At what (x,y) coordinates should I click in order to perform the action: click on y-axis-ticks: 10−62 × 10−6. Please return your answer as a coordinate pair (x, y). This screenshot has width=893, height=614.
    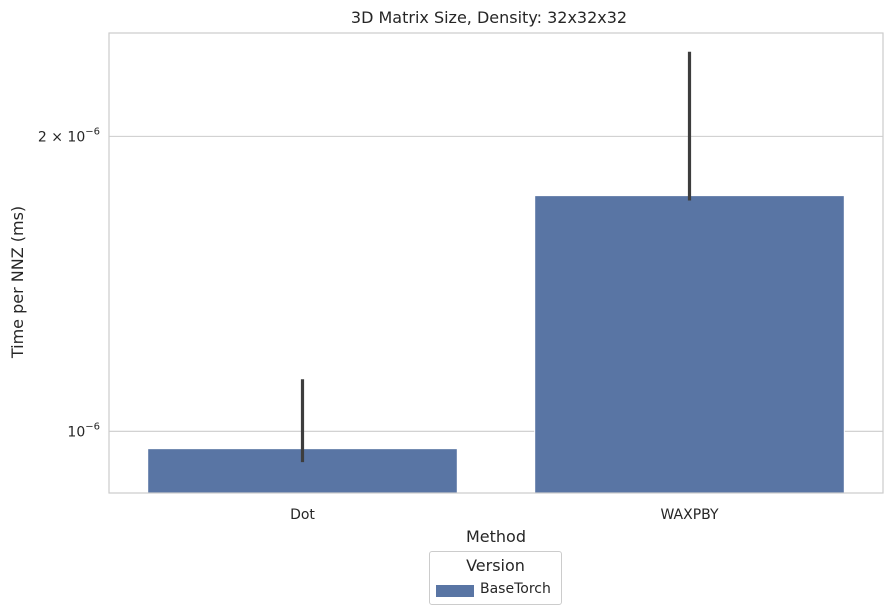
    Looking at the image, I should click on (69, 283).